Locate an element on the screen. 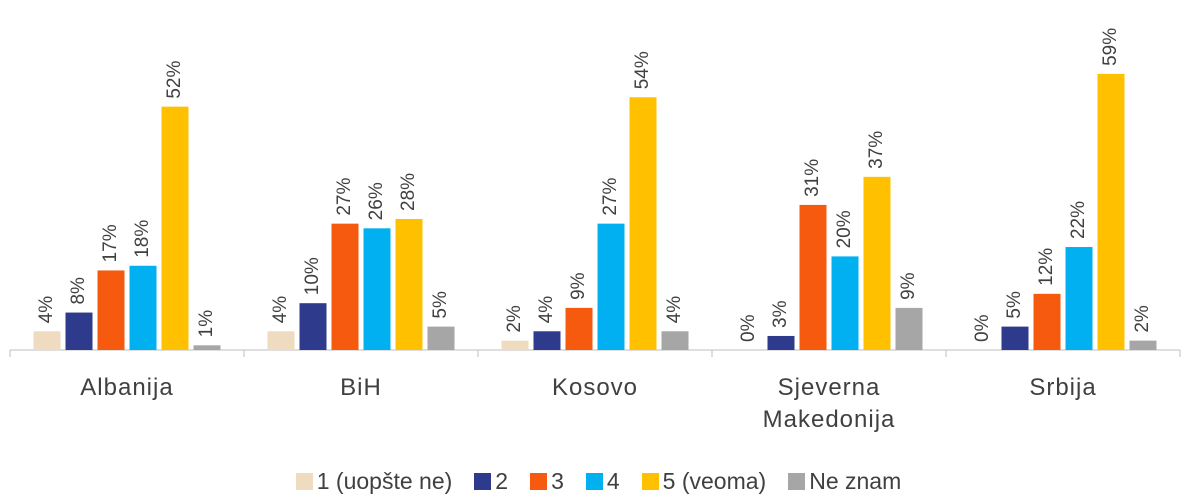 Image resolution: width=1197 pixels, height=499 pixels. legend-label: Ne znam is located at coordinates (855, 481).